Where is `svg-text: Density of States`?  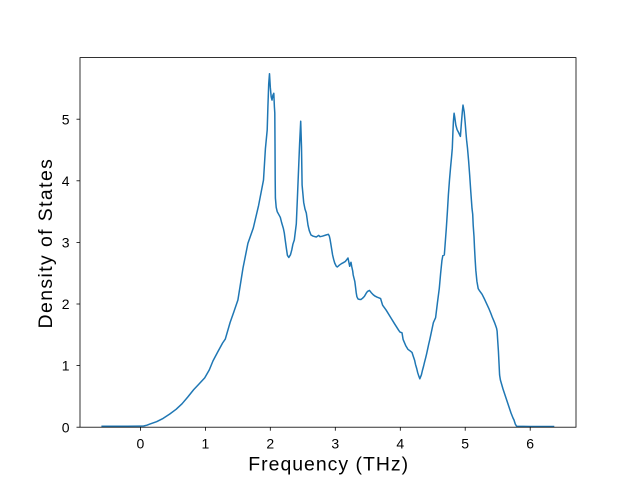 svg-text: Density of States is located at coordinates (46, 243).